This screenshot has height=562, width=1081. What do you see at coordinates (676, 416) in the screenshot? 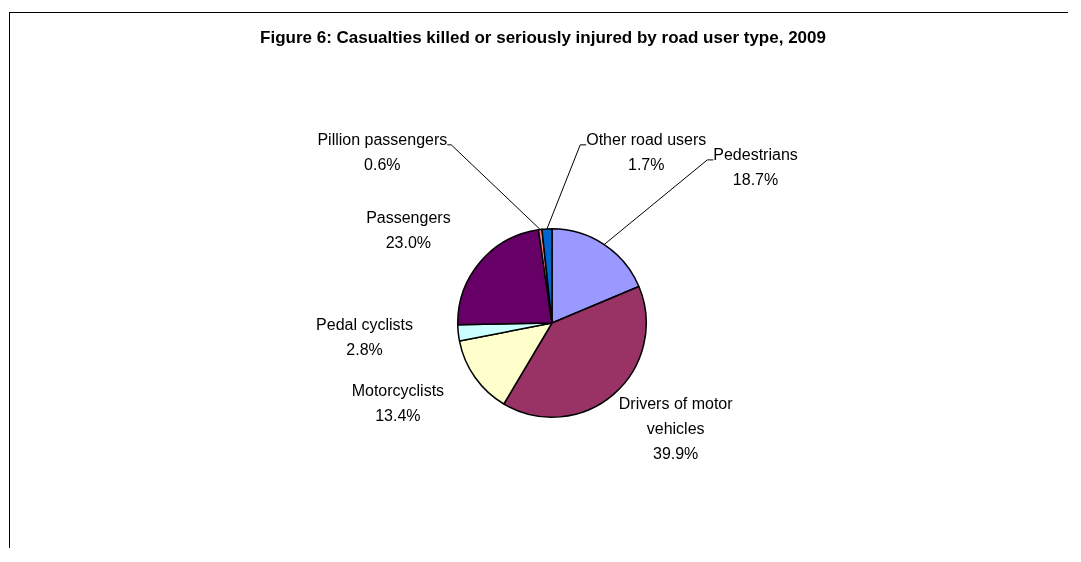
I see `slice-label: Drivers of motor vehicles` at bounding box center [676, 416].